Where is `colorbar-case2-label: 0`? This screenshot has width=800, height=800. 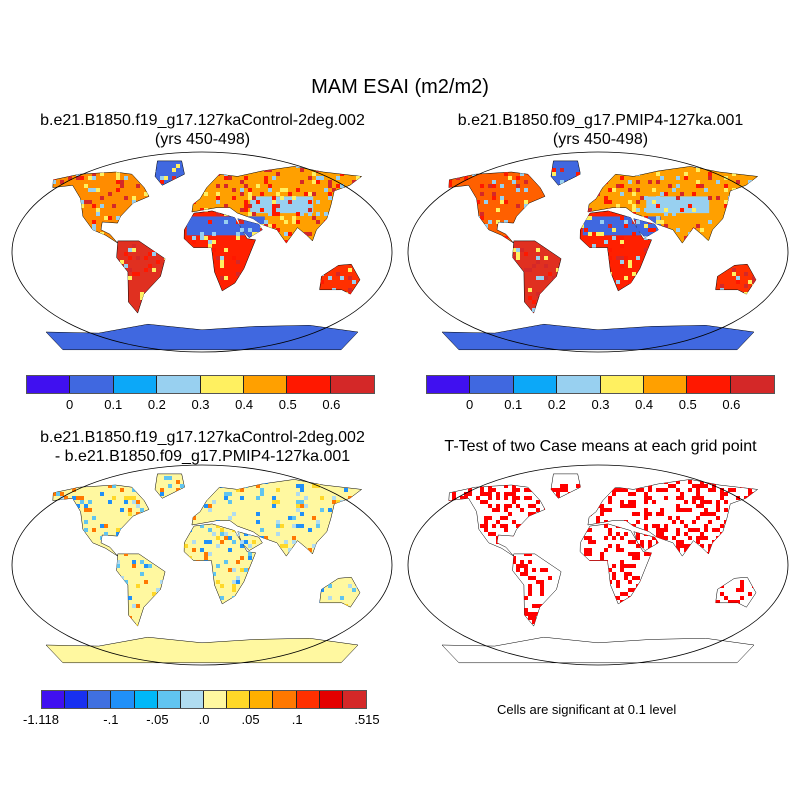 colorbar-case2-label: 0 is located at coordinates (470, 404).